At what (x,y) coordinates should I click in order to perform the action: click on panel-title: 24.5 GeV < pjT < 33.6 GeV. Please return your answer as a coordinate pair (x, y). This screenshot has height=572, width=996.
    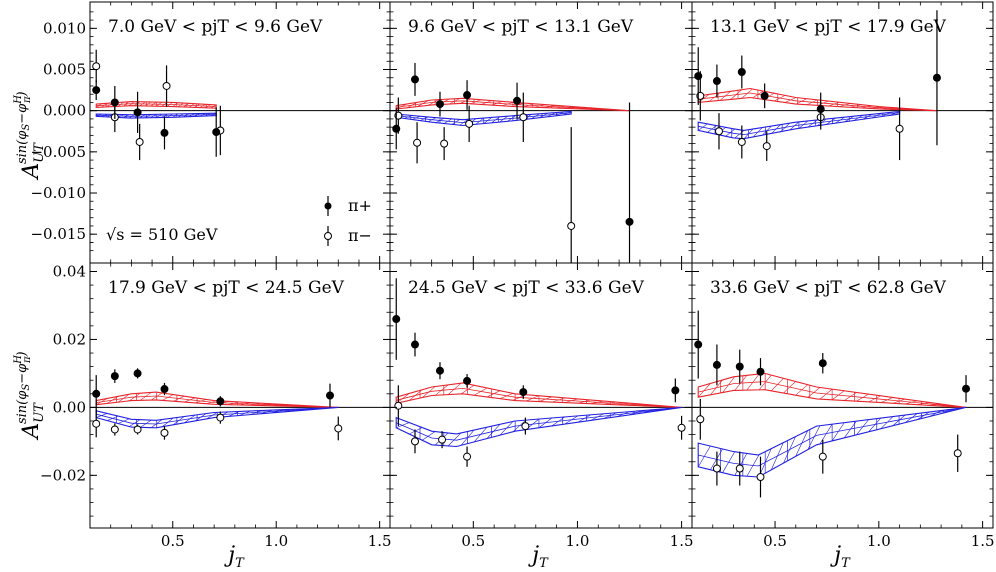
    Looking at the image, I should click on (526, 288).